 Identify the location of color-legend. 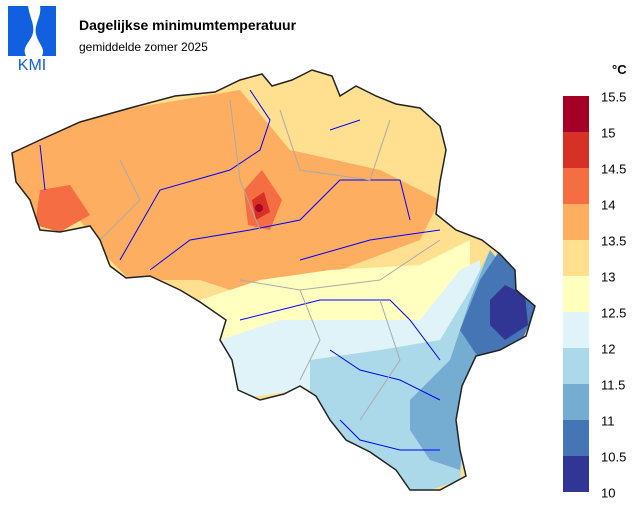
(576, 294).